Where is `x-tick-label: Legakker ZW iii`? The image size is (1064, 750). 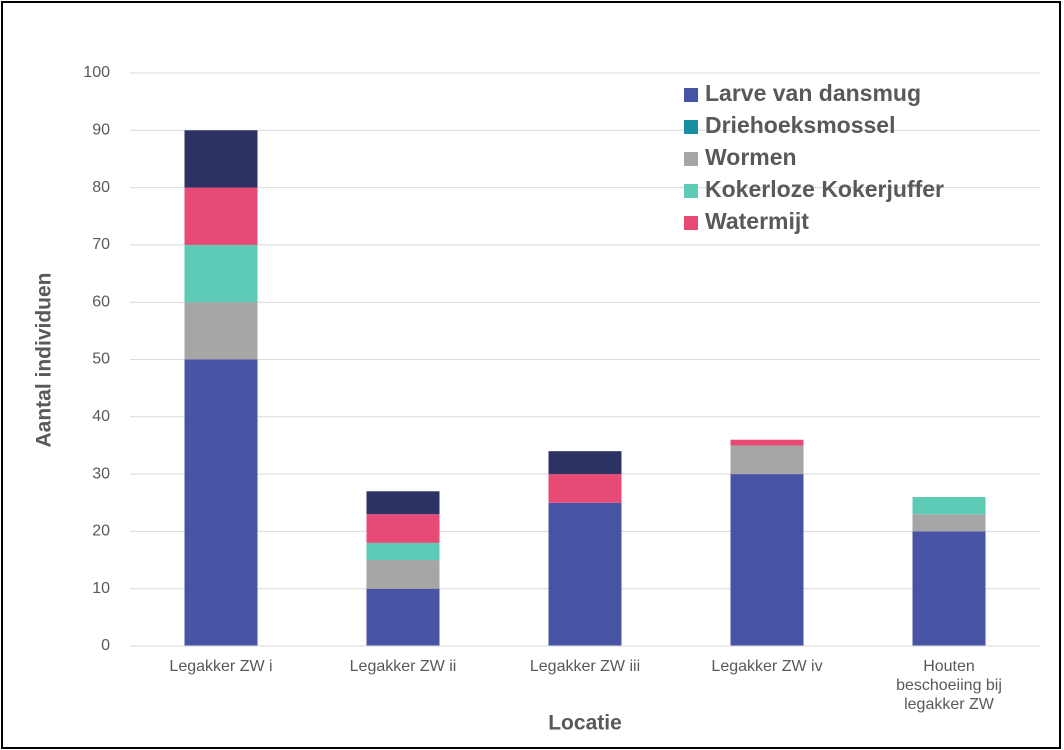
x-tick-label: Legakker ZW iii is located at coordinates (585, 666).